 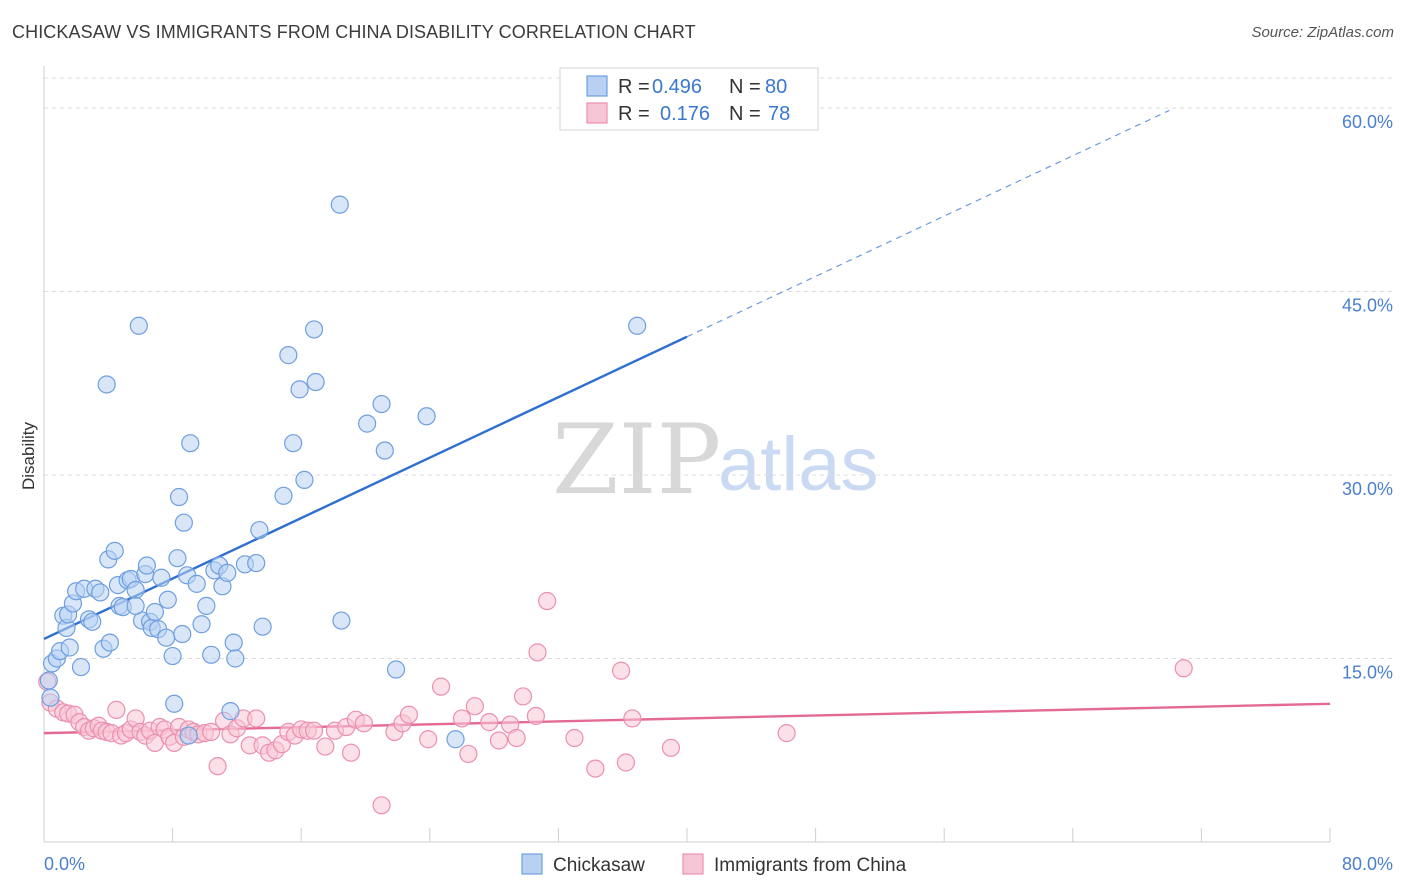 I want to click on legend-n-label-chickasaw: N =, so click(x=745, y=87).